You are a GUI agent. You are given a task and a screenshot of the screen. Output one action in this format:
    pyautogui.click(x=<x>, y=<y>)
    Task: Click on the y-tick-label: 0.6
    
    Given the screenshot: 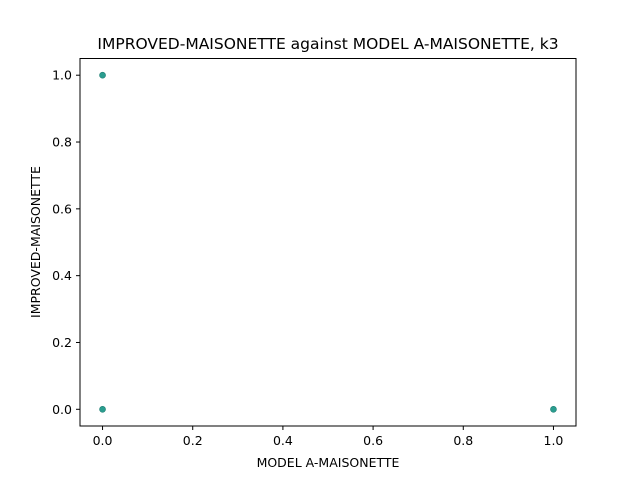 What is the action you would take?
    pyautogui.click(x=62, y=208)
    